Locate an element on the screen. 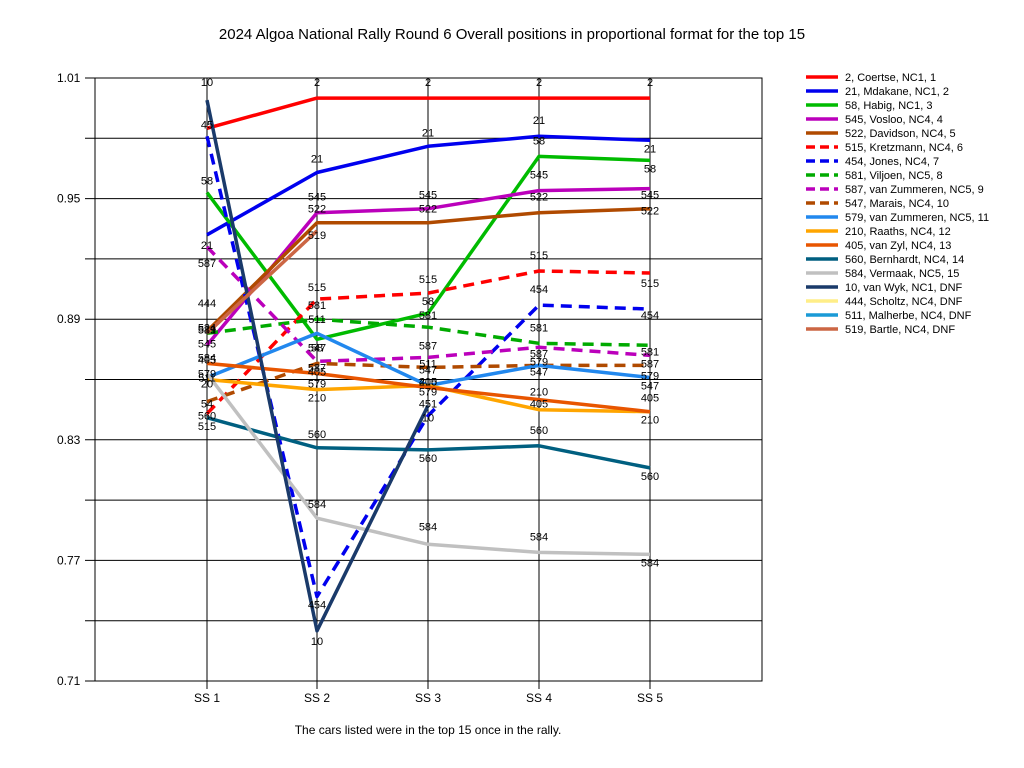 The image size is (1024, 768). y-tick-label: 0.89 is located at coordinates (69, 319).